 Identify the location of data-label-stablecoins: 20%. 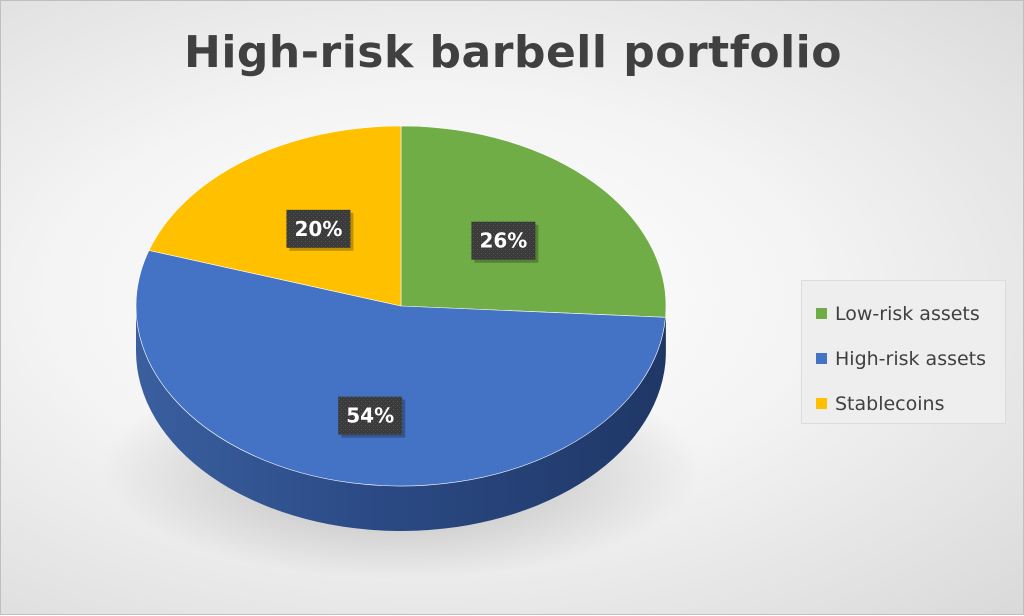
(320, 230).